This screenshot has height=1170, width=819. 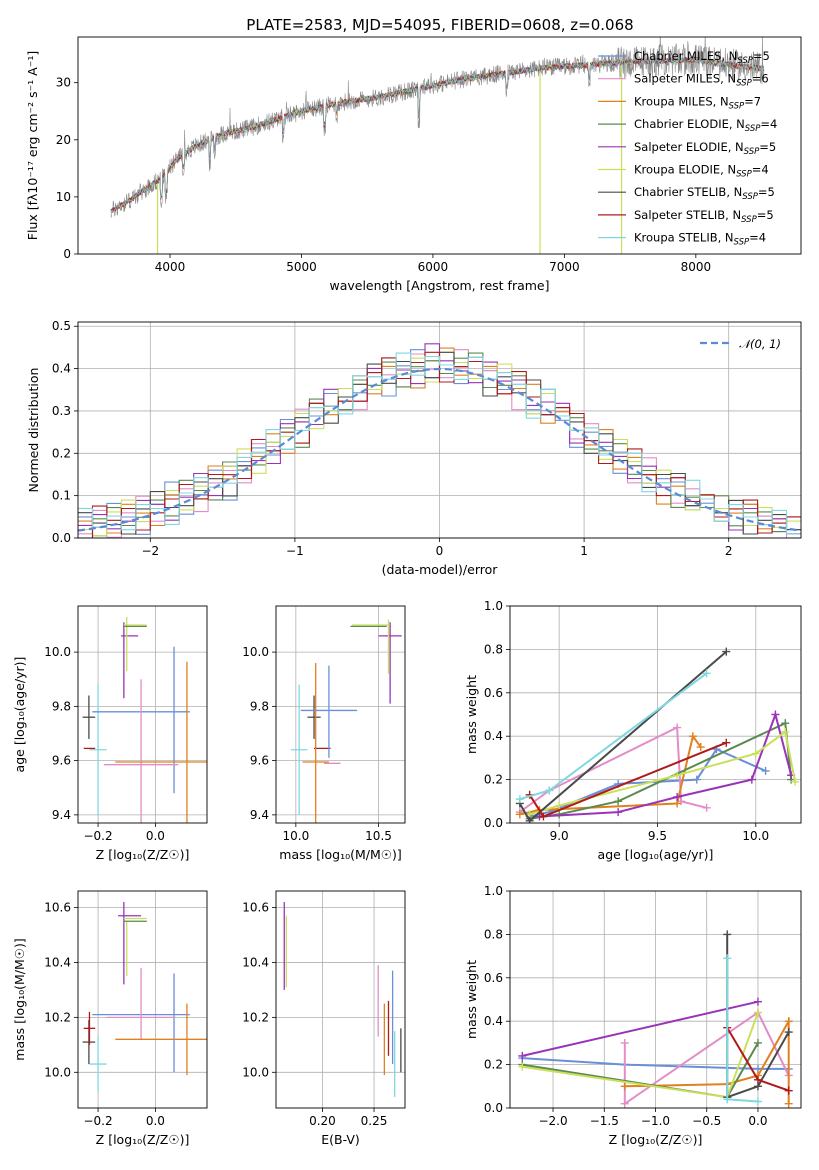 What do you see at coordinates (340, 854) in the screenshot?
I see `x-axis-label: mass [log₁₀(M/M☉)]` at bounding box center [340, 854].